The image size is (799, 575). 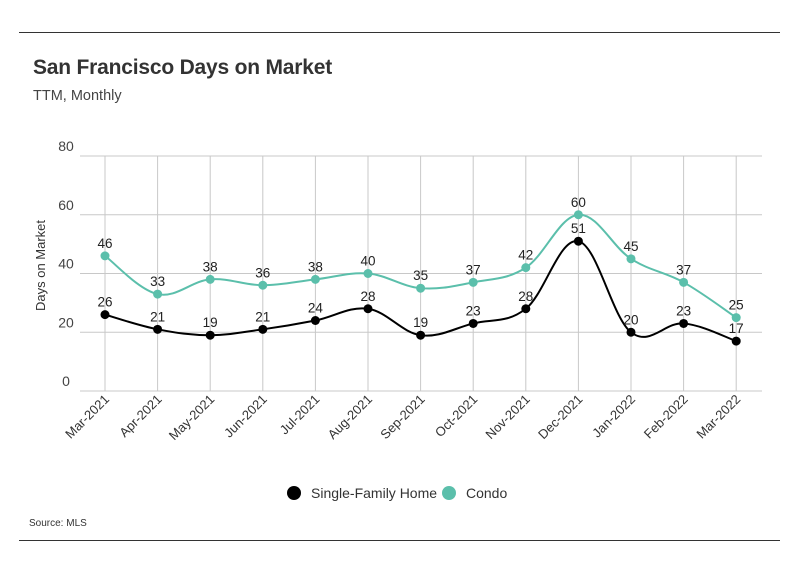 I want to click on data-label-single-family-home: 17, so click(x=736, y=328).